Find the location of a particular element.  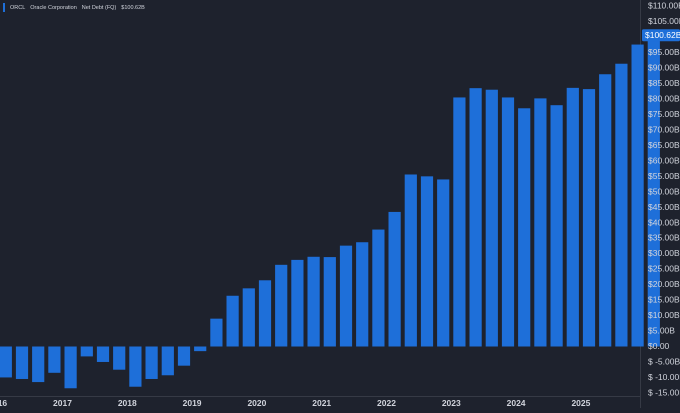

legend-metric: Net Debt (FQ) is located at coordinates (99, 7).